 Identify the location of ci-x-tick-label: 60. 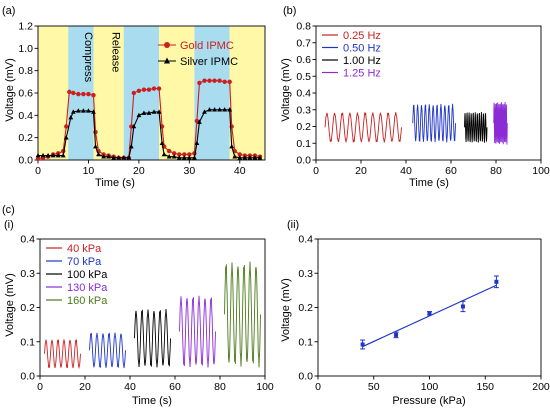
(175, 387).